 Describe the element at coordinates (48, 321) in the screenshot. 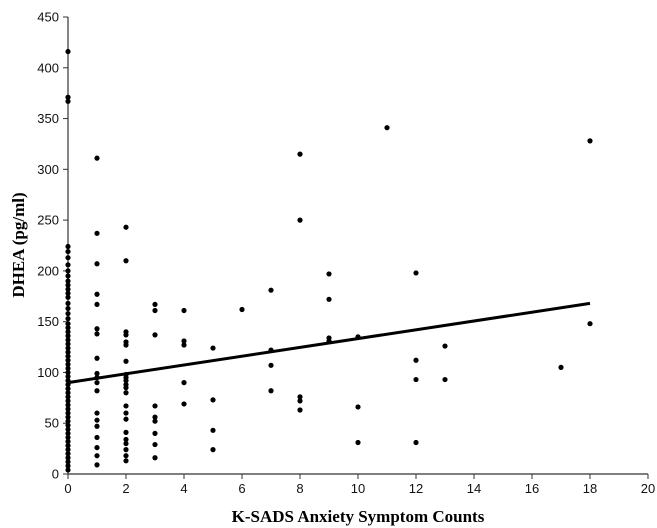

I see `y-tick-label: 150` at that location.